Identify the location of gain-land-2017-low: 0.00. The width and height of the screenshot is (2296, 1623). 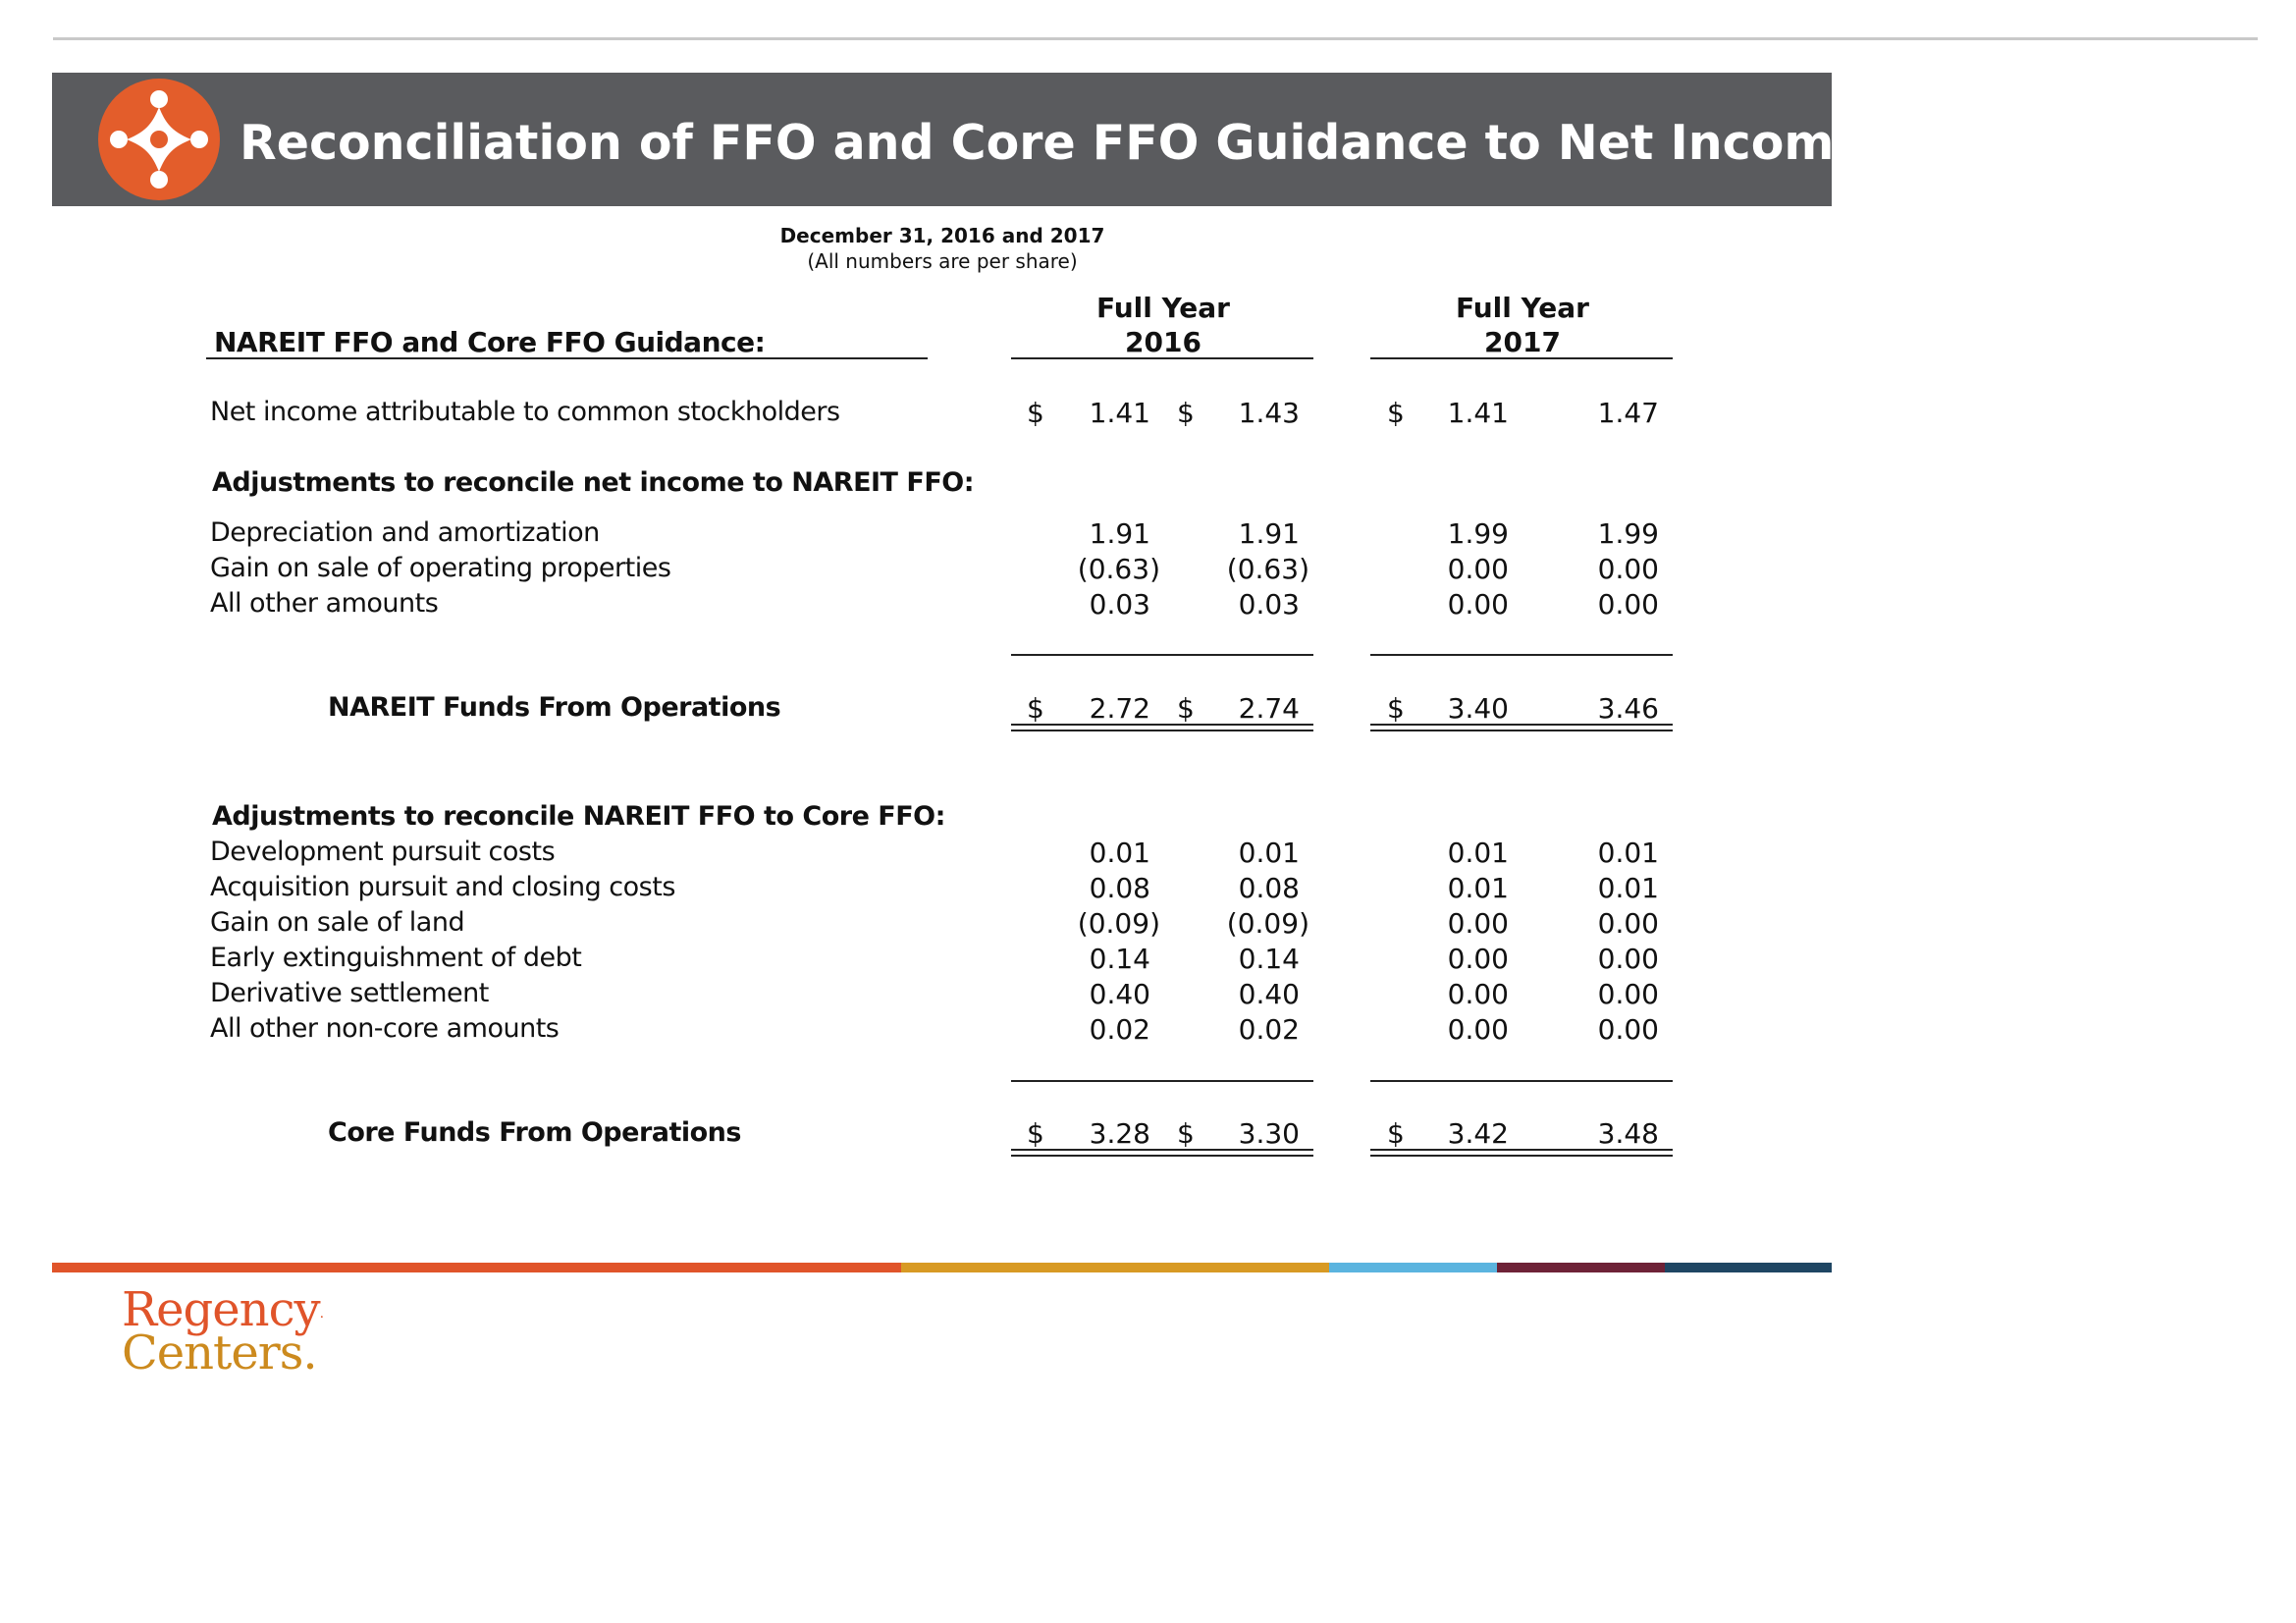
(1478, 923).